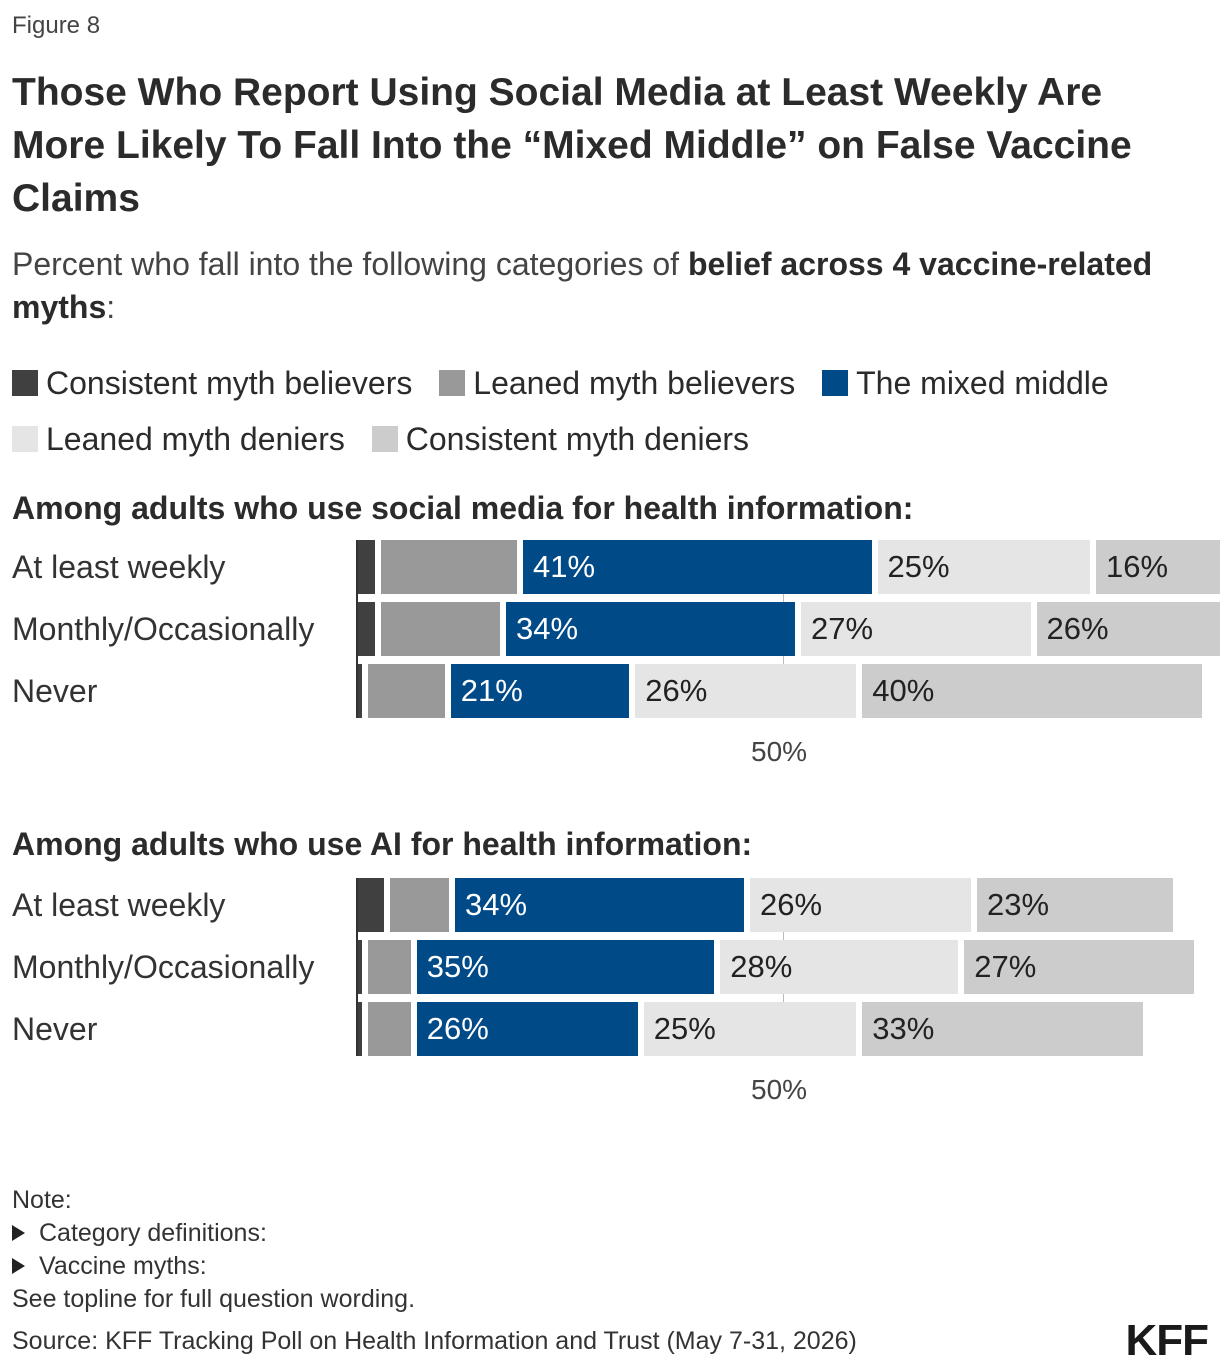 Image resolution: width=1220 pixels, height=1370 pixels. What do you see at coordinates (761, 966) in the screenshot?
I see `data-label: 28%` at bounding box center [761, 966].